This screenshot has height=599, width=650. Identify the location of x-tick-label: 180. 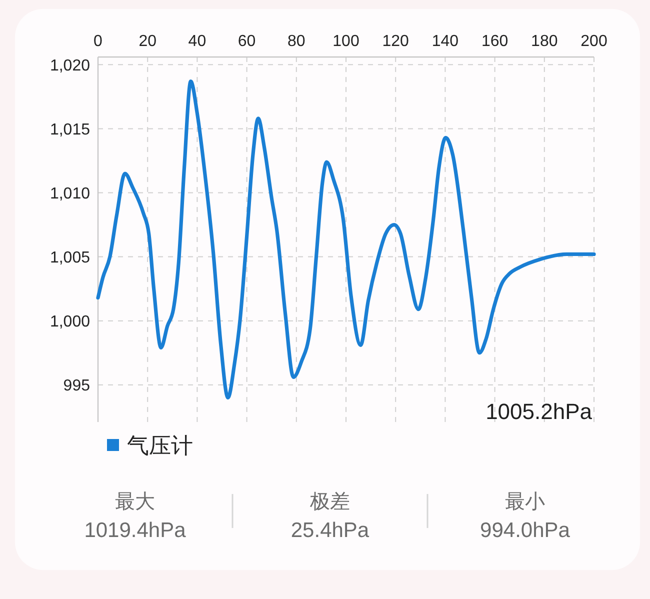
(544, 41).